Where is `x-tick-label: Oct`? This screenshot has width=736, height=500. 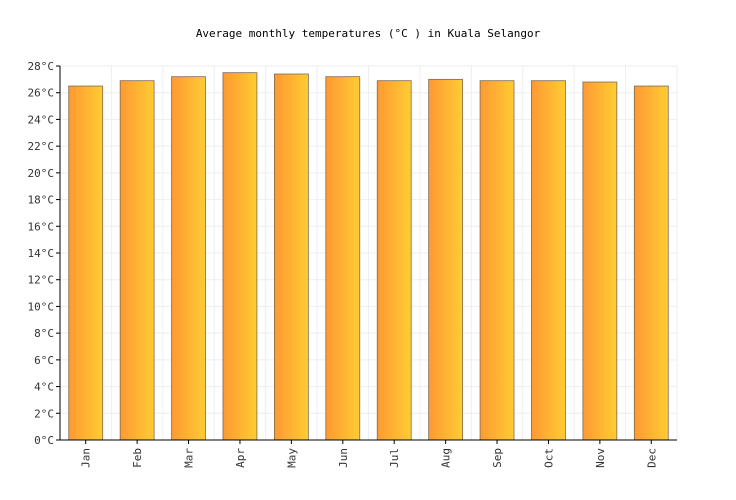
x-tick-label: Oct is located at coordinates (548, 458).